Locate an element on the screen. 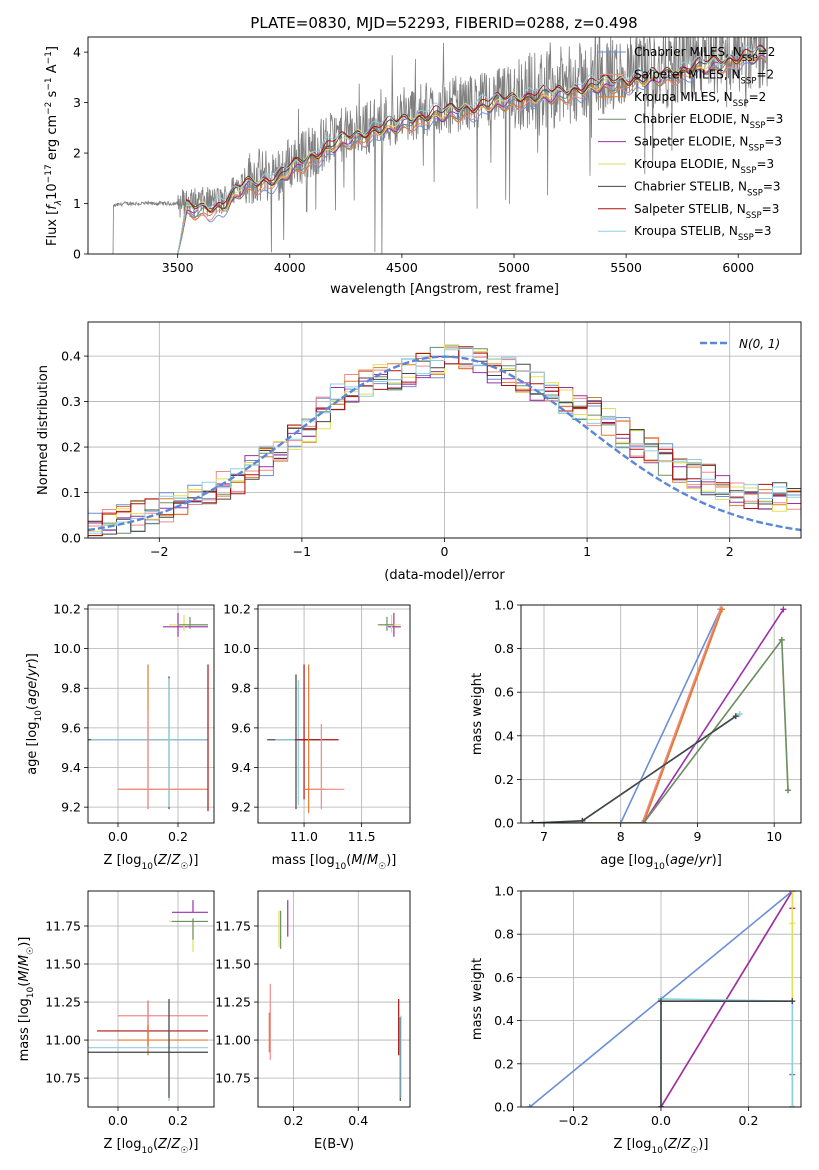  mass_vs_Z-ylabel: mass [log10(M/M☉)] is located at coordinates (26, 999).